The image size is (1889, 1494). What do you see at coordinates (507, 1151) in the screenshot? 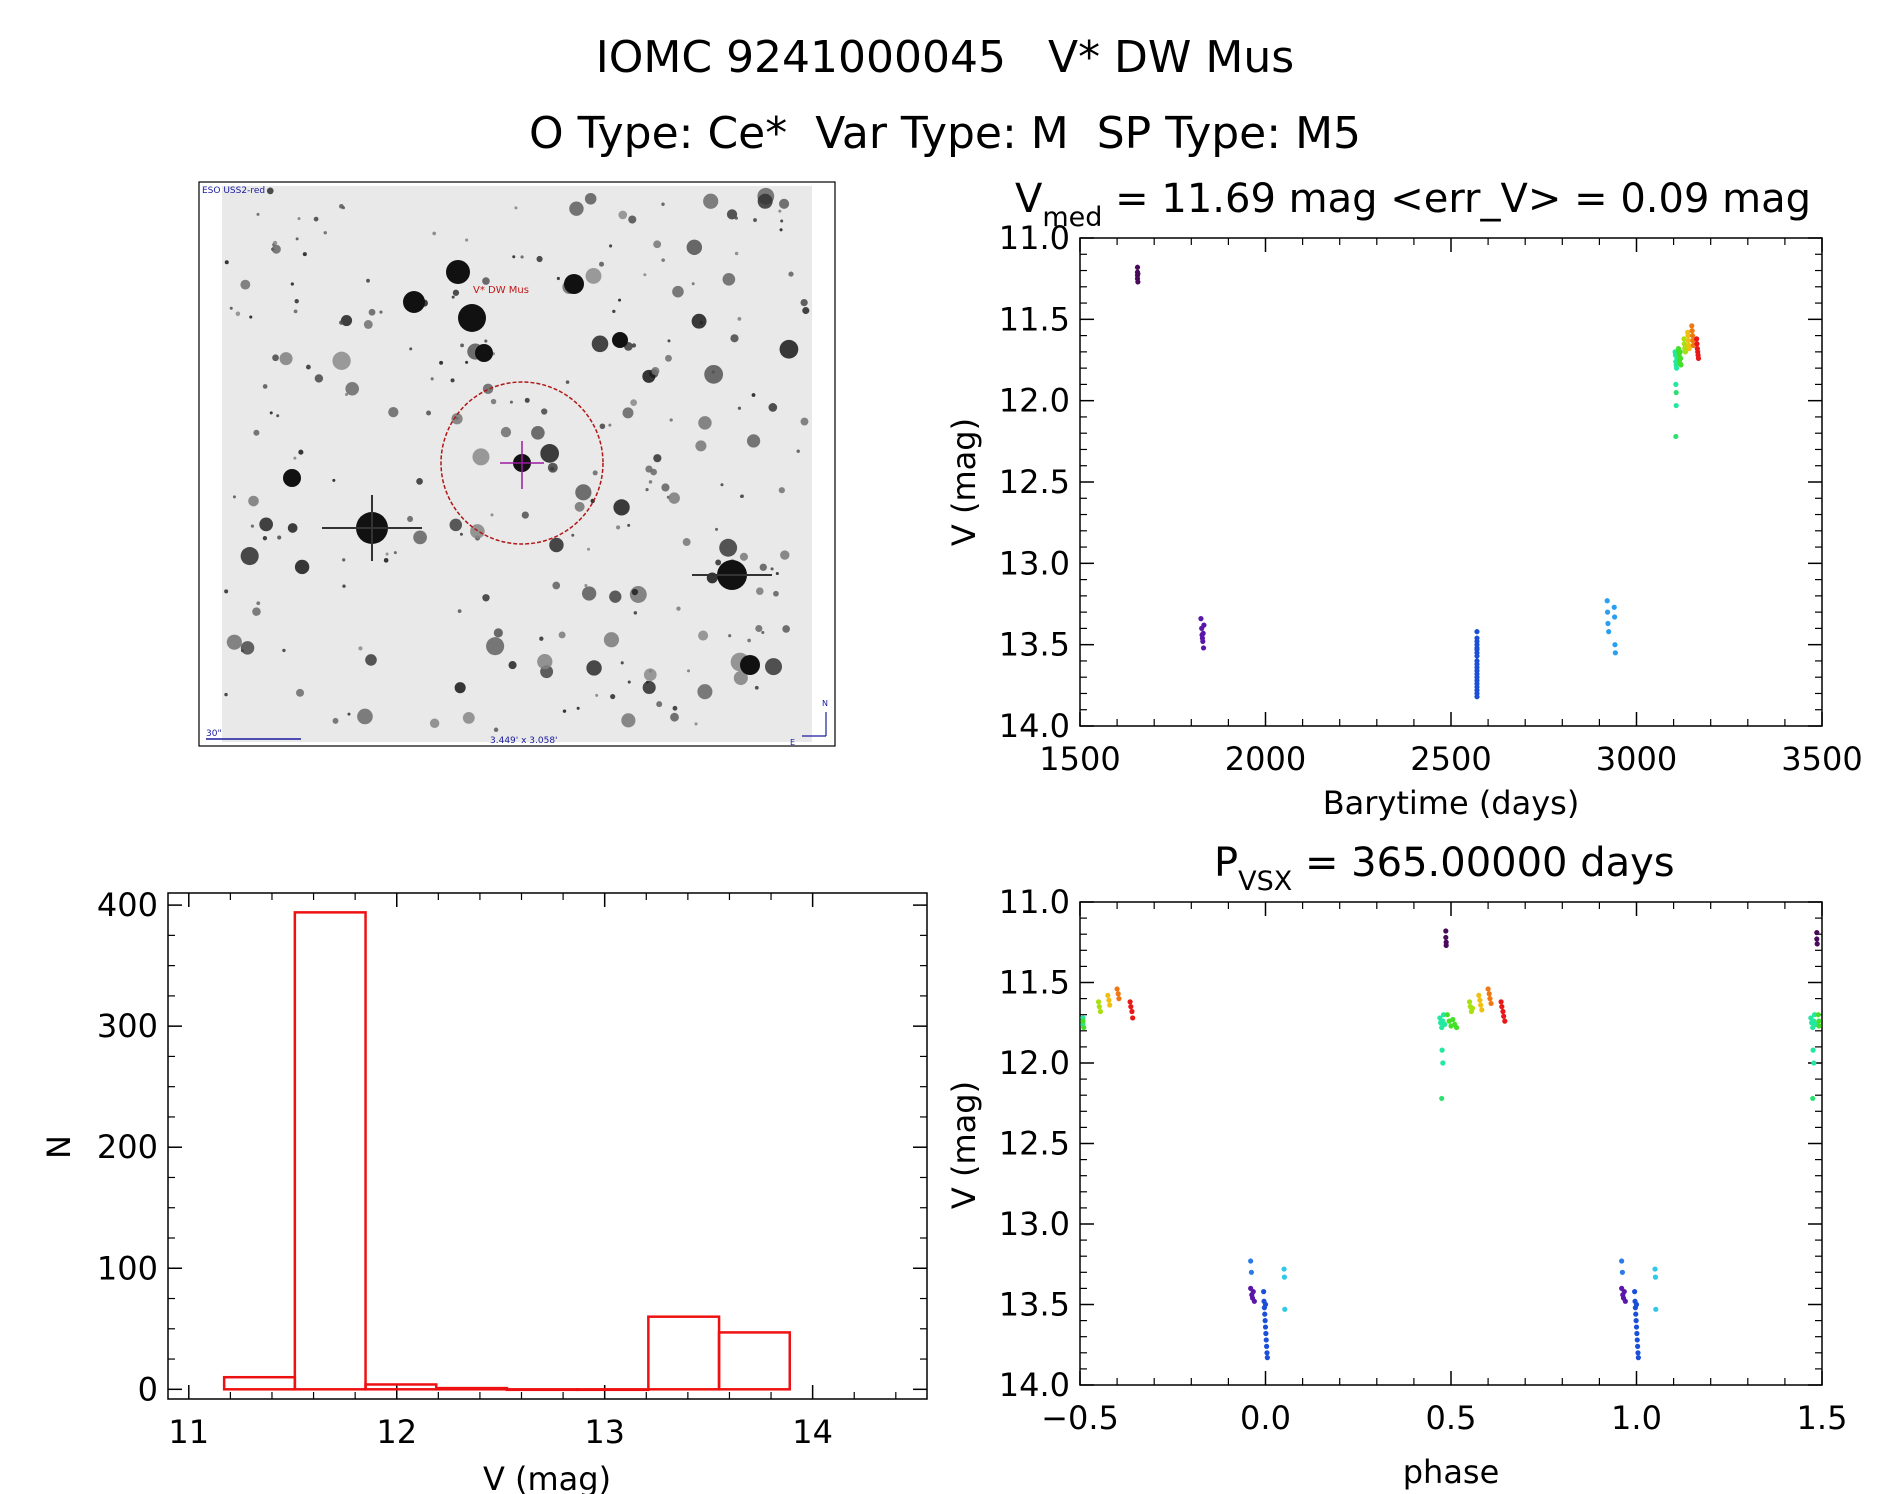
I see `histogram-bars` at bounding box center [507, 1151].